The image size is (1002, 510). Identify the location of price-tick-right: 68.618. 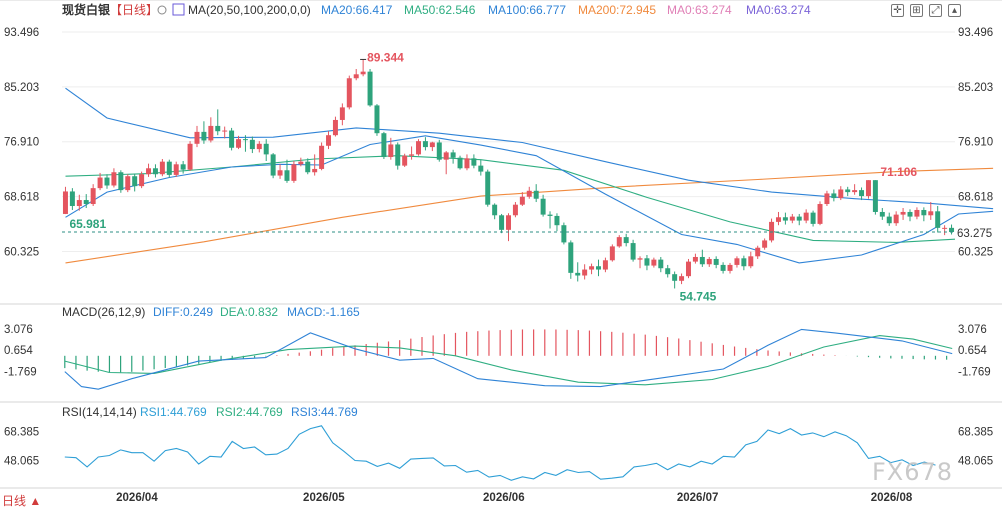
(975, 198).